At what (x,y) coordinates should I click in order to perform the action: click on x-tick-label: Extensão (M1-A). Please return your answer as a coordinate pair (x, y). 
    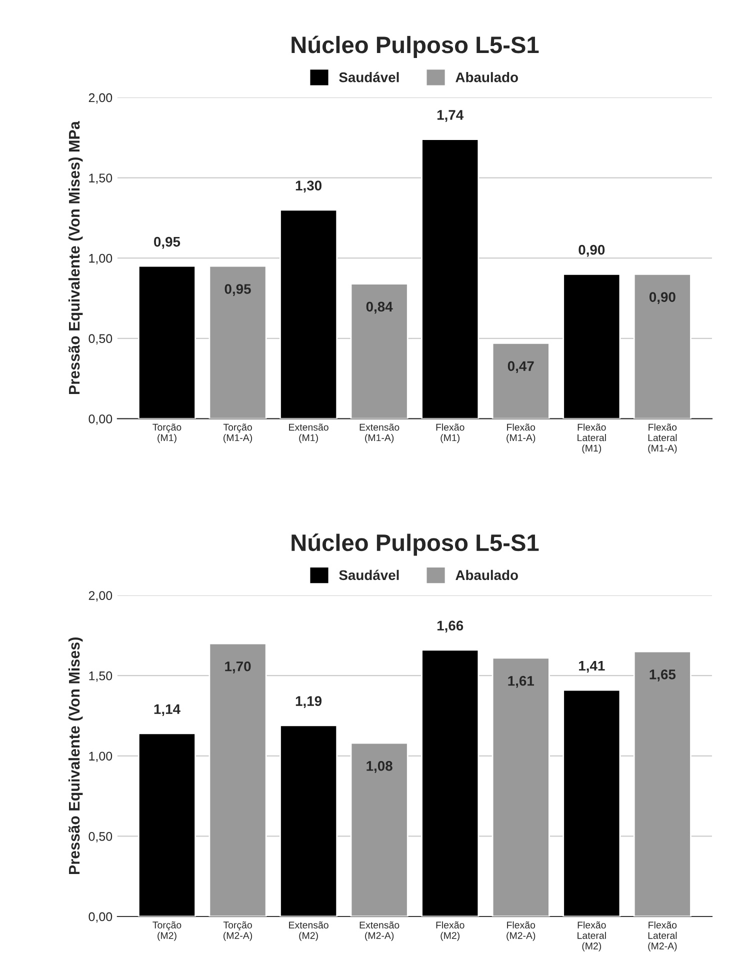
    Looking at the image, I should click on (380, 434).